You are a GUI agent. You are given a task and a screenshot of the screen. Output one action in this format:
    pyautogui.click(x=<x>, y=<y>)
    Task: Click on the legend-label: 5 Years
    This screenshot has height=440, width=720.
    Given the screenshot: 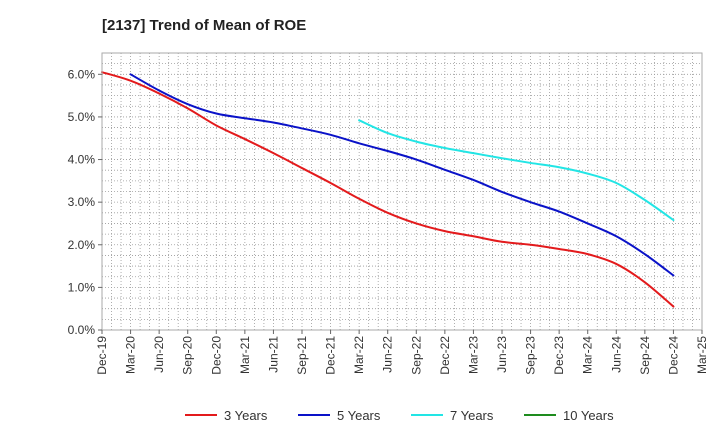 What is the action you would take?
    pyautogui.click(x=359, y=415)
    